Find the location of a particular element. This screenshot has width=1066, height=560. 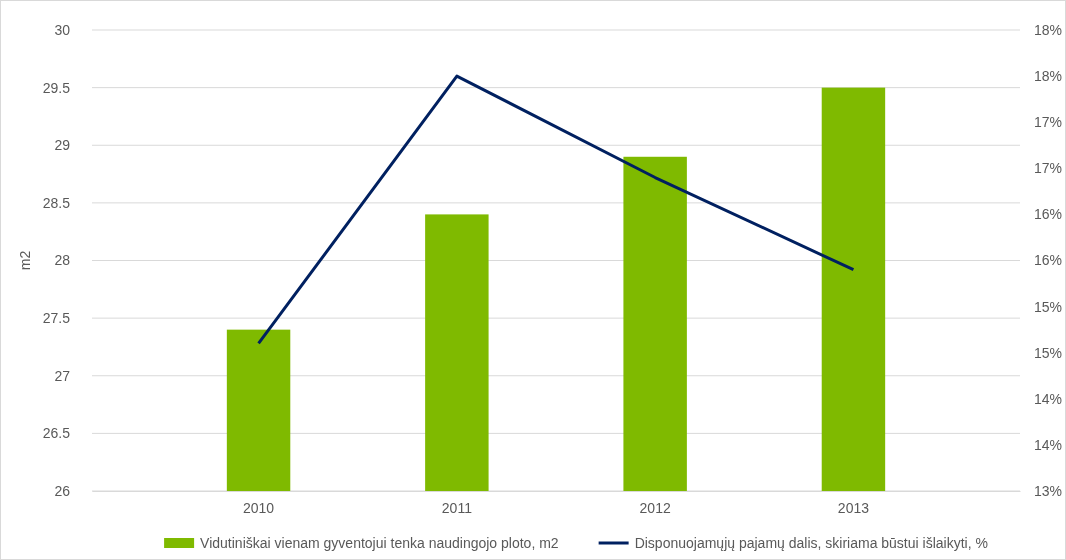

y-tick-label: 27.5 is located at coordinates (56, 318).